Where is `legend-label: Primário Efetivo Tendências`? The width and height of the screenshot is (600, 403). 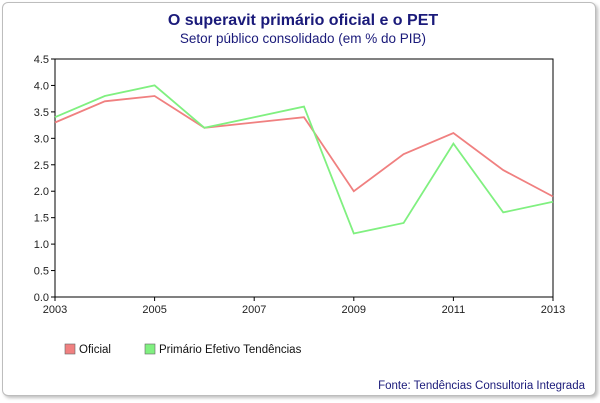
legend-label: Primário Efetivo Tendências is located at coordinates (230, 350).